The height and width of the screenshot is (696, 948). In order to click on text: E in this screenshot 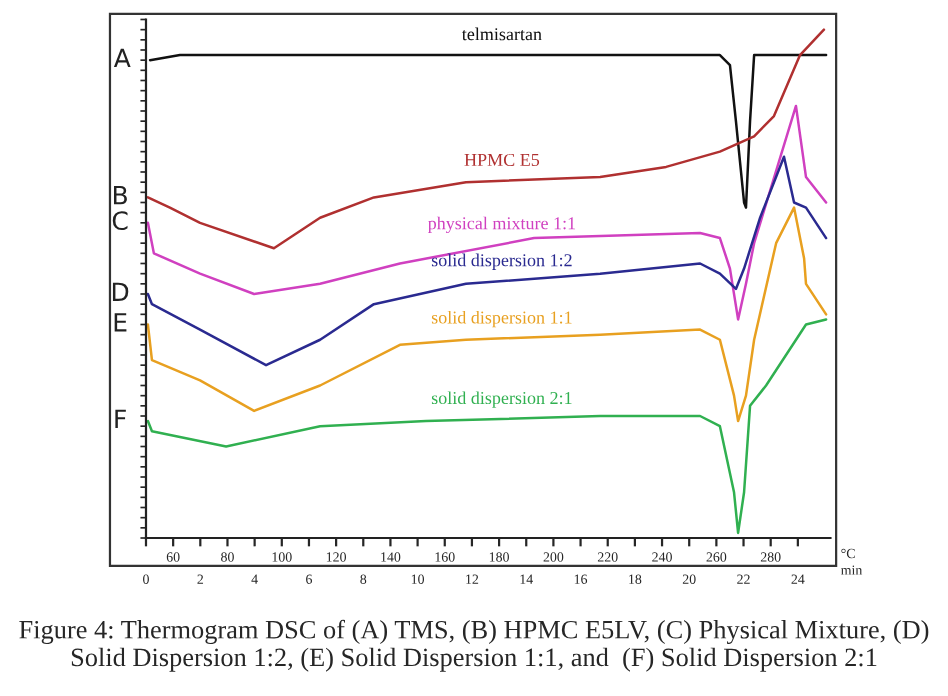, I will do `click(120, 322)`.